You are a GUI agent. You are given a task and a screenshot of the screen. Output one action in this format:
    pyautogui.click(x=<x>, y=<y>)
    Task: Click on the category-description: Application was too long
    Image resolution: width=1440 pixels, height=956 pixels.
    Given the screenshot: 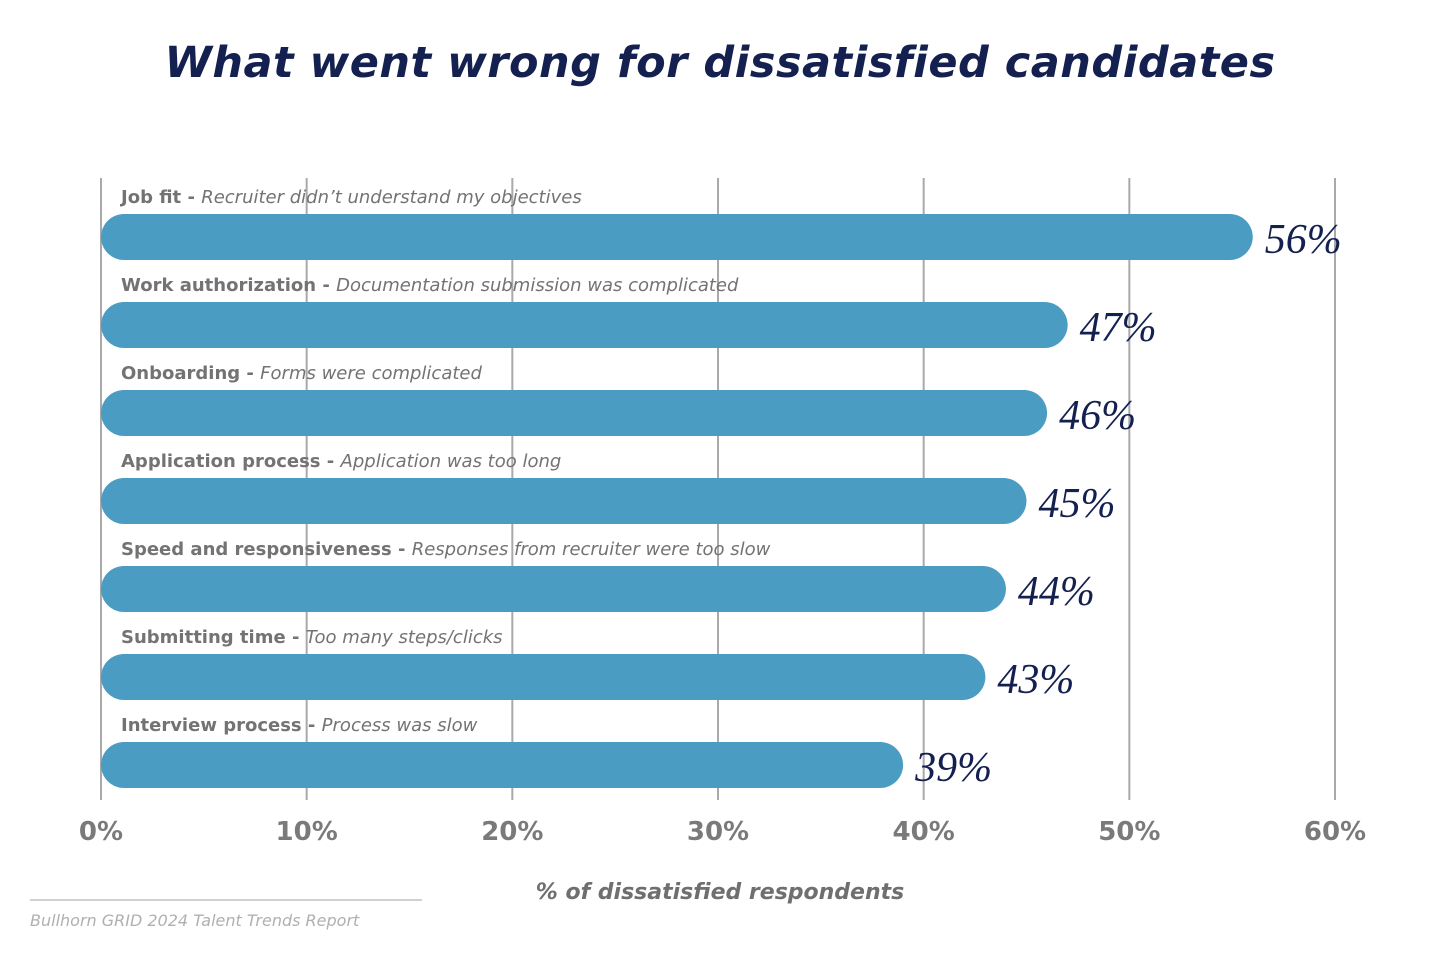 What is the action you would take?
    pyautogui.click(x=451, y=461)
    